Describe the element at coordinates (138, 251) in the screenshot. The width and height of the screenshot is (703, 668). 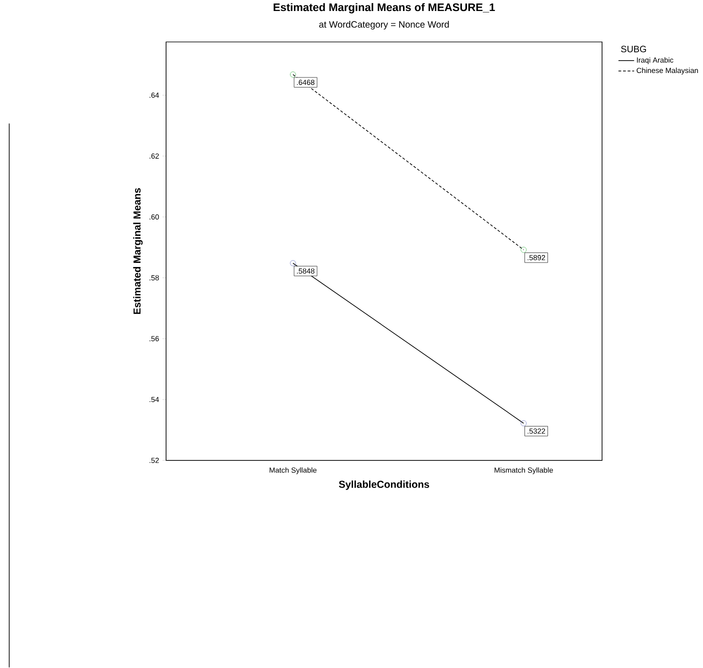
I see `y-axis-title: Estimated Marginal Means` at that location.